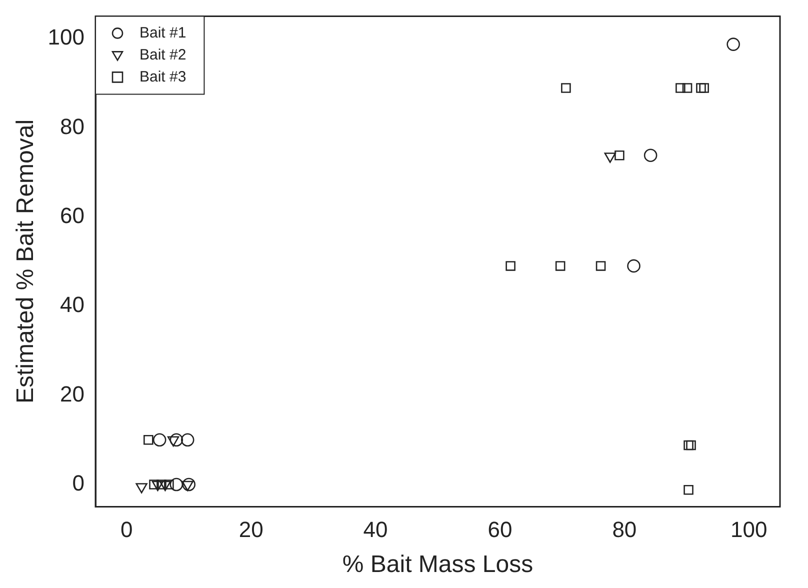 The image size is (808, 588). Describe the element at coordinates (438, 564) in the screenshot. I see `x-axis-title: % Bait Mass Loss` at that location.